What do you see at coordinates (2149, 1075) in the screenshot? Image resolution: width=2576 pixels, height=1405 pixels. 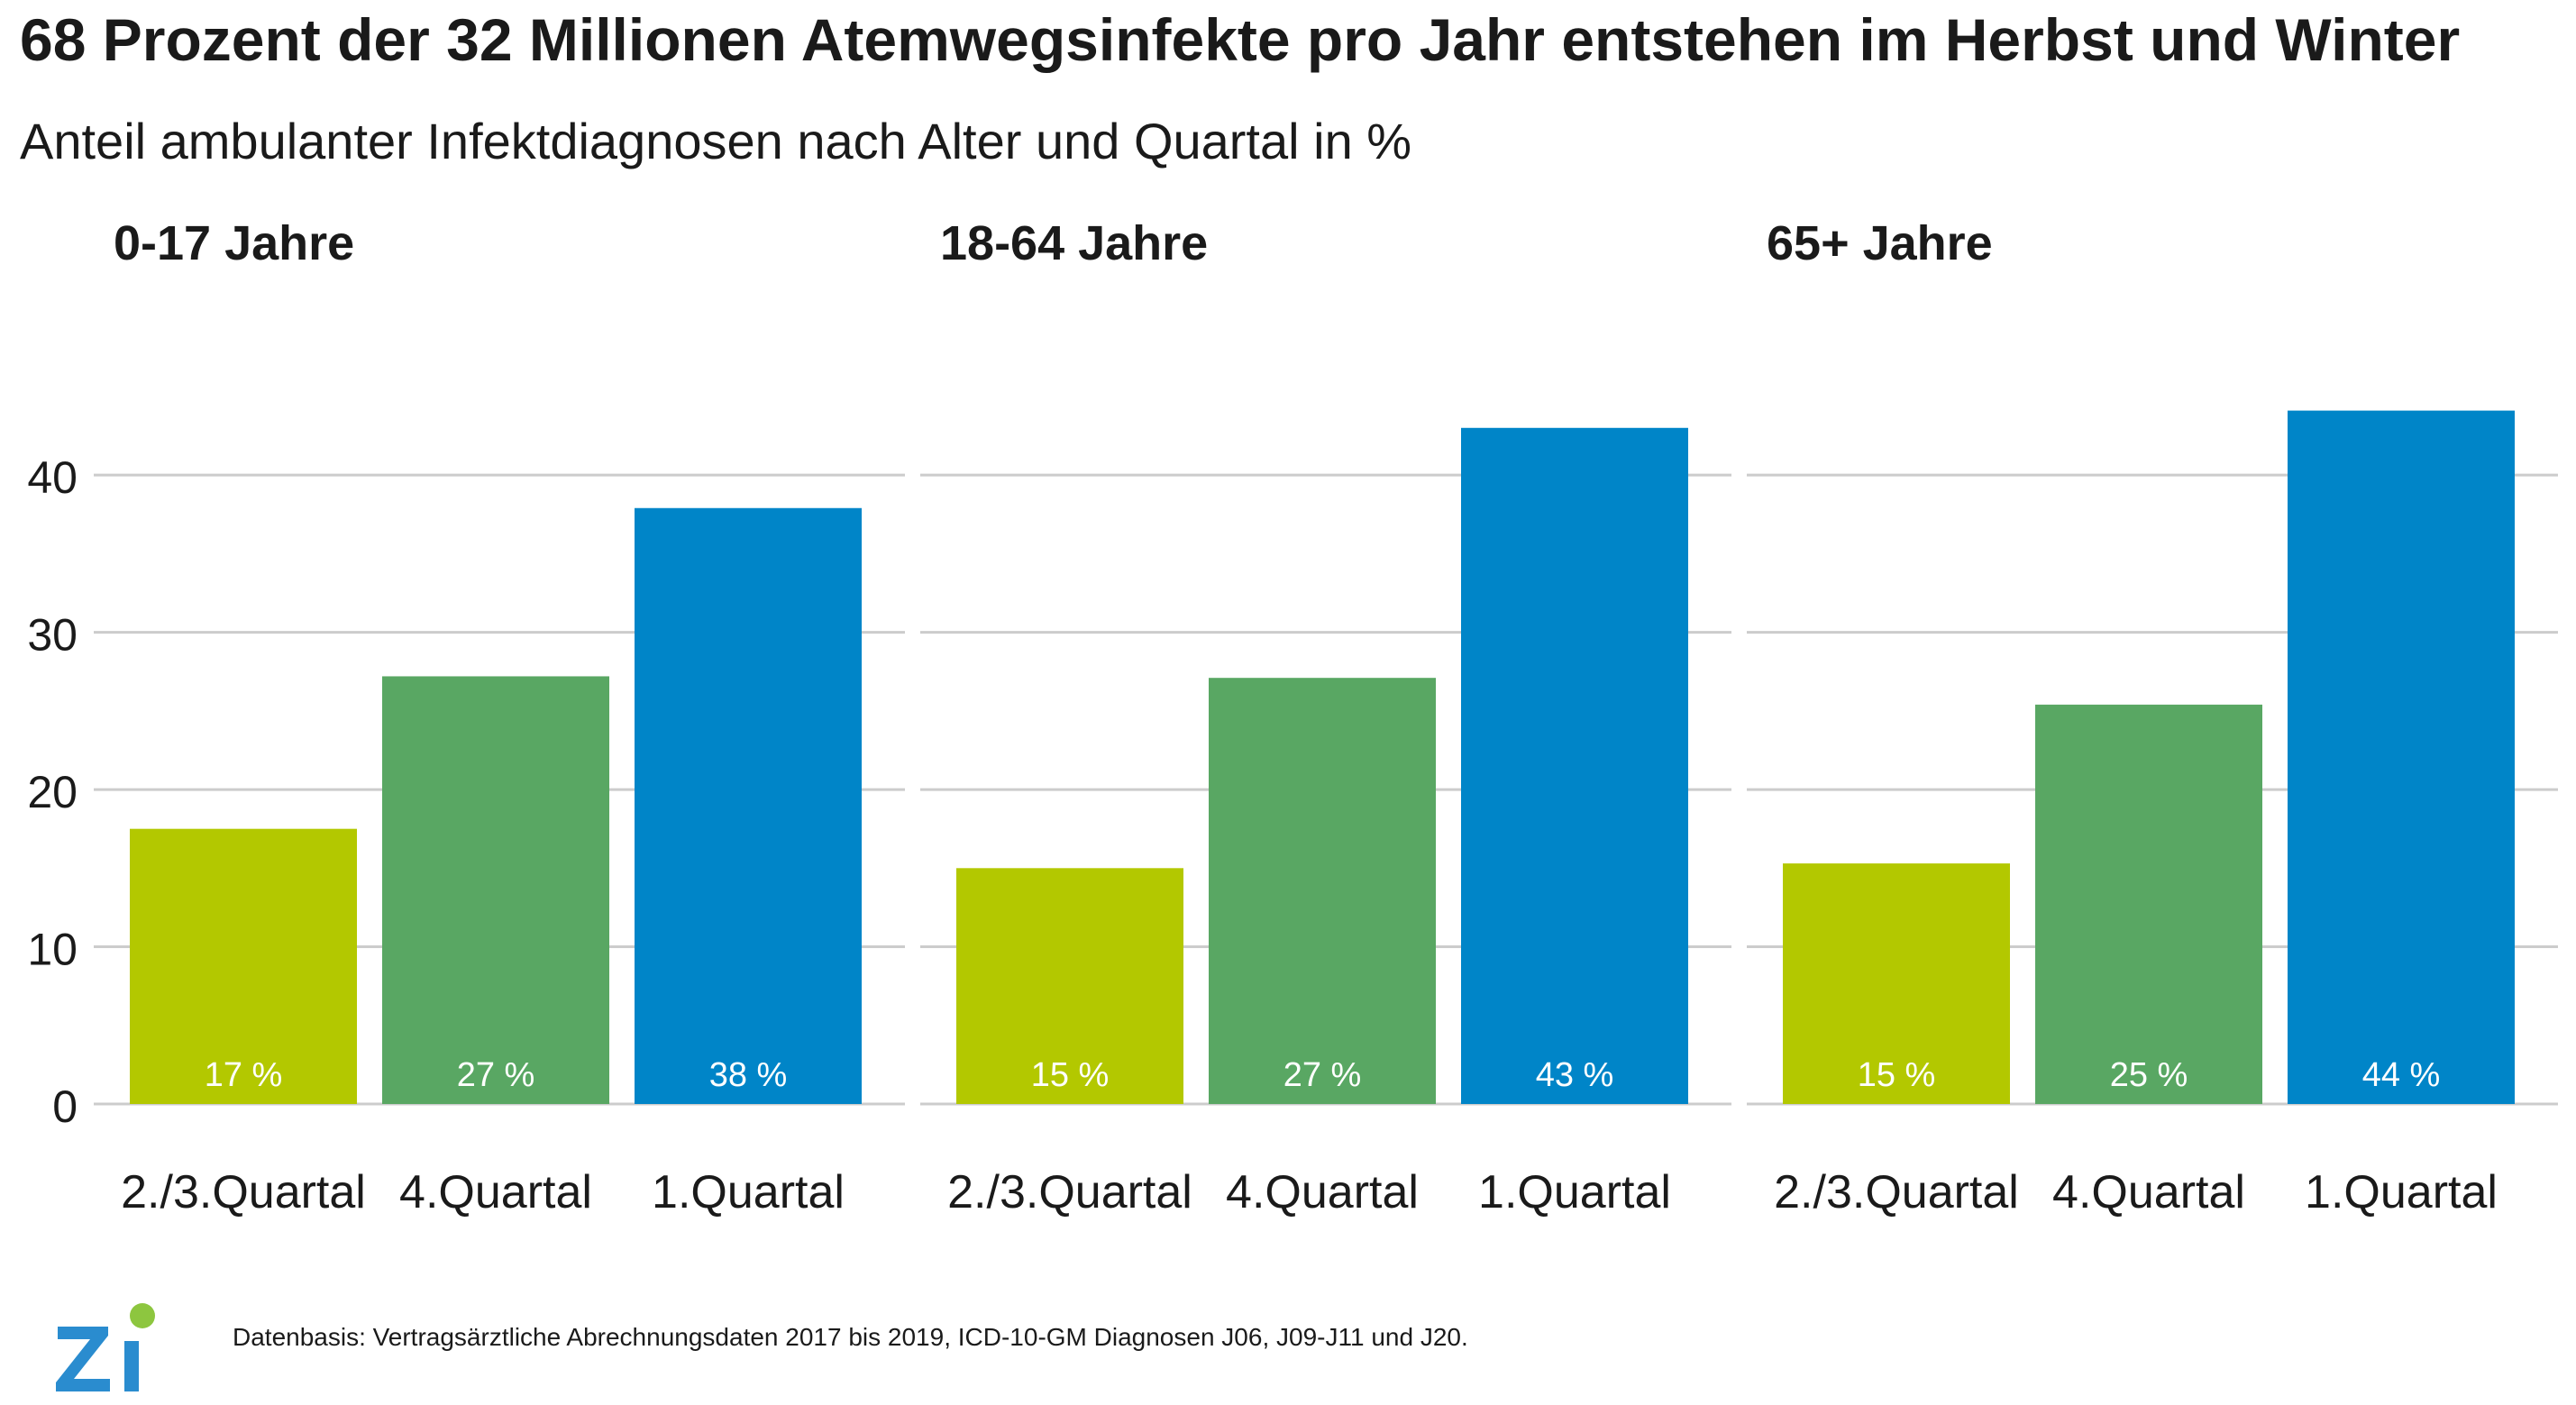 I see `bar-value-label: 25 %` at bounding box center [2149, 1075].